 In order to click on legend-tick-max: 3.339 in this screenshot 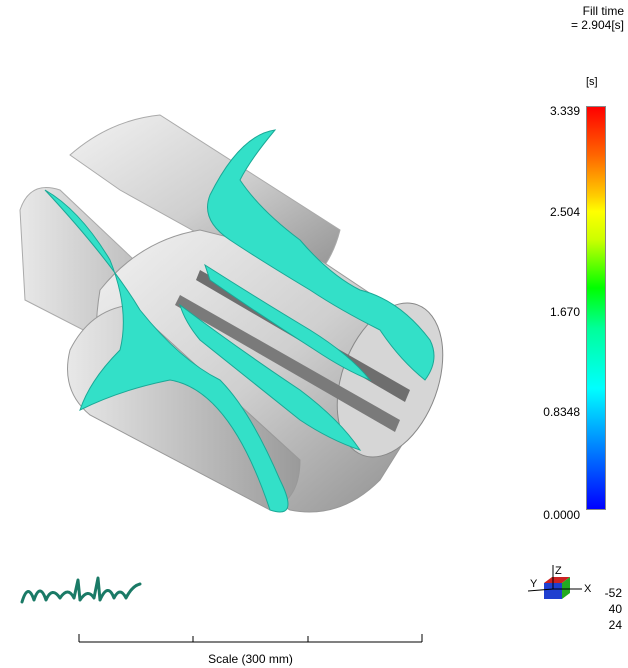, I will do `click(564, 111)`.